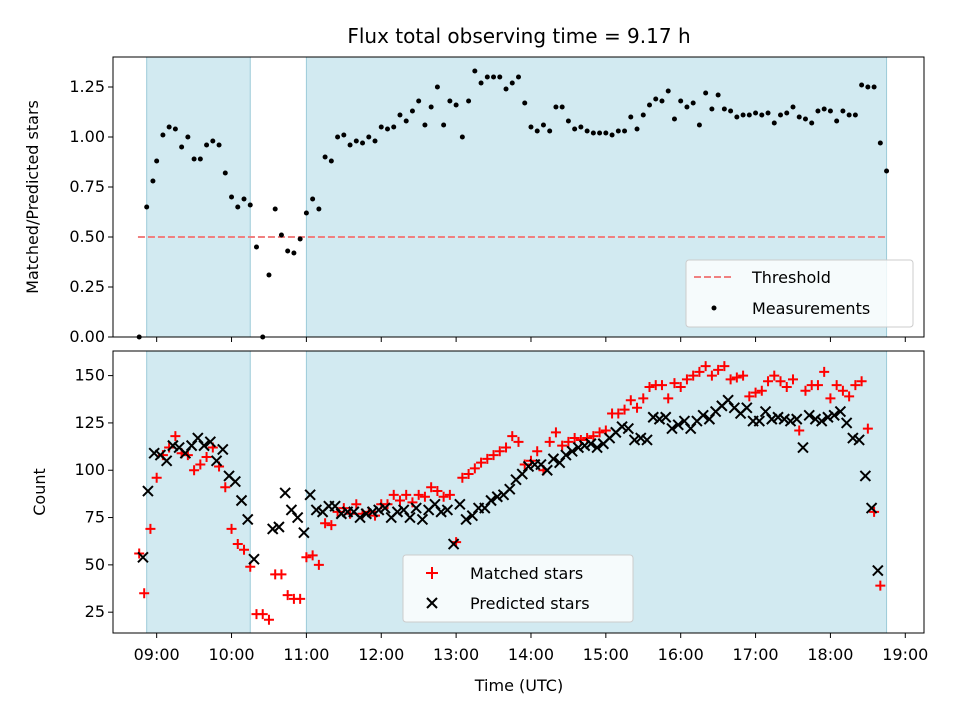  Describe the element at coordinates (87, 136) in the screenshot. I see `y-tick-label: 1.00` at that location.